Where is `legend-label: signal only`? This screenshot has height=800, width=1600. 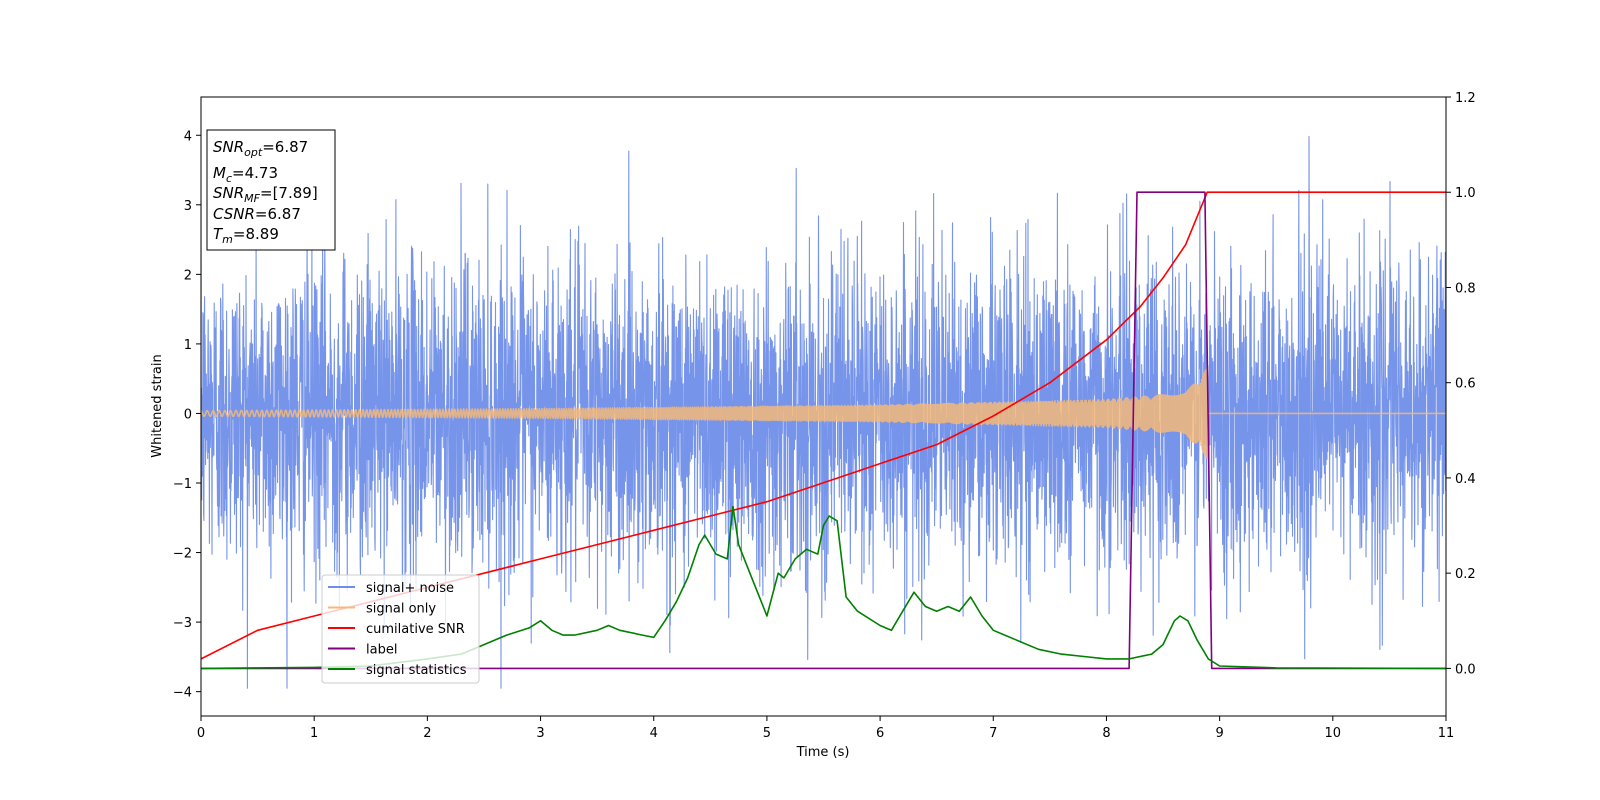
legend-label: signal only is located at coordinates (401, 609).